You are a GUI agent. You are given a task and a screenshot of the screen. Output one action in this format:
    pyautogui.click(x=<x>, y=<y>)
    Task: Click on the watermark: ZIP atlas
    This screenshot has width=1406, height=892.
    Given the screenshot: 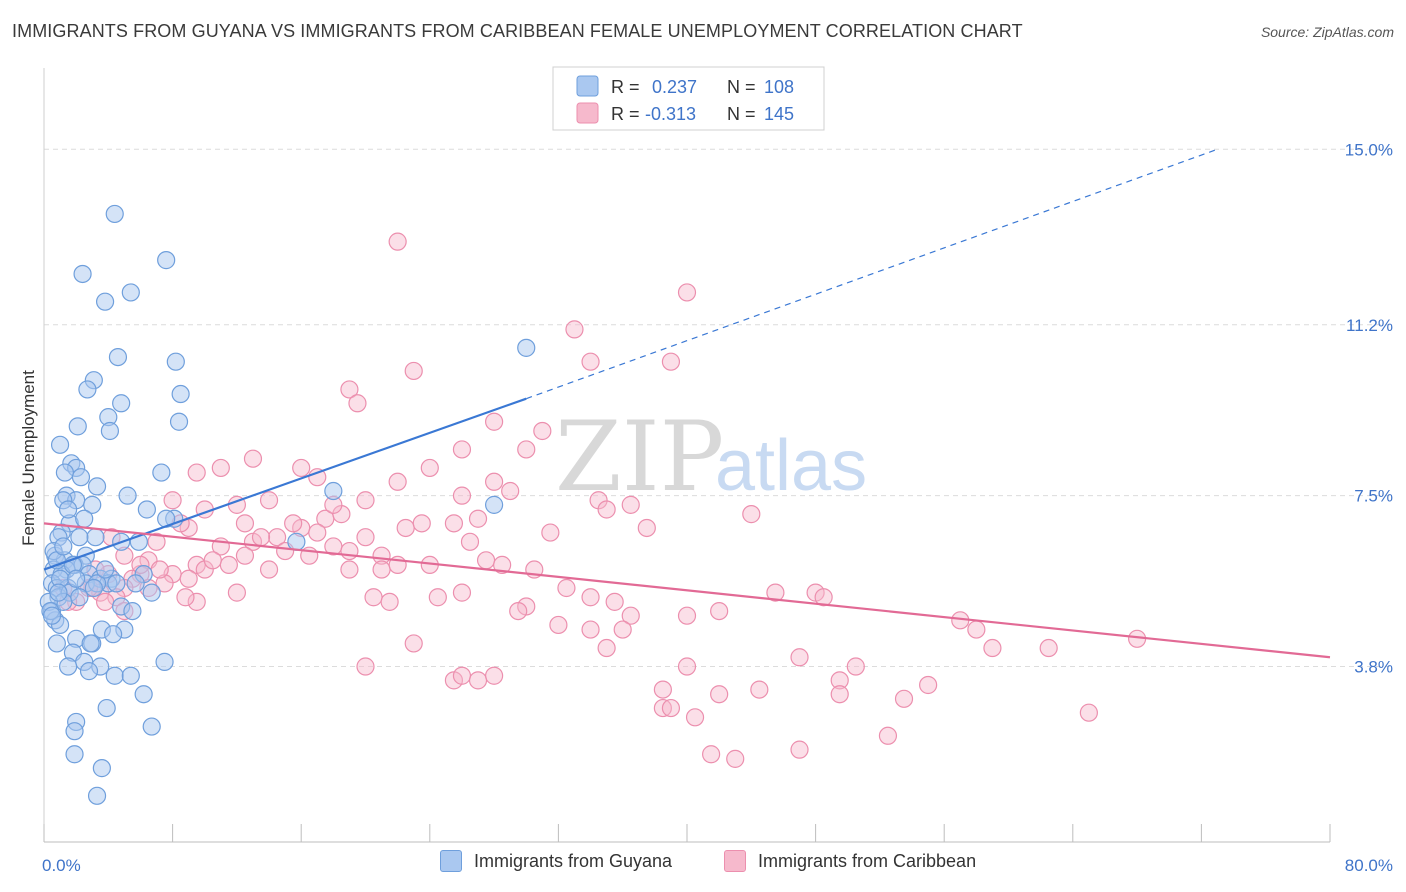 What is the action you would take?
    pyautogui.click(x=711, y=457)
    